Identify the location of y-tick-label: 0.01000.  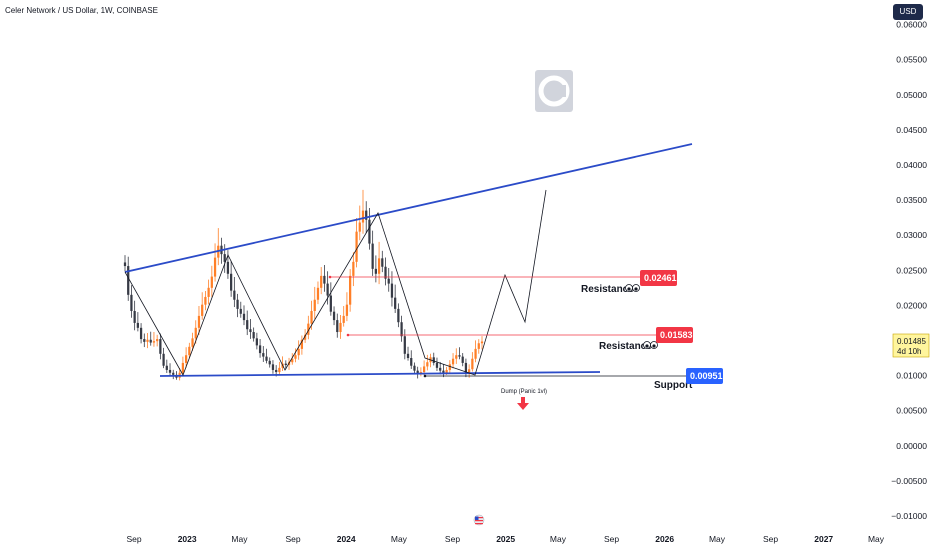
(911, 376).